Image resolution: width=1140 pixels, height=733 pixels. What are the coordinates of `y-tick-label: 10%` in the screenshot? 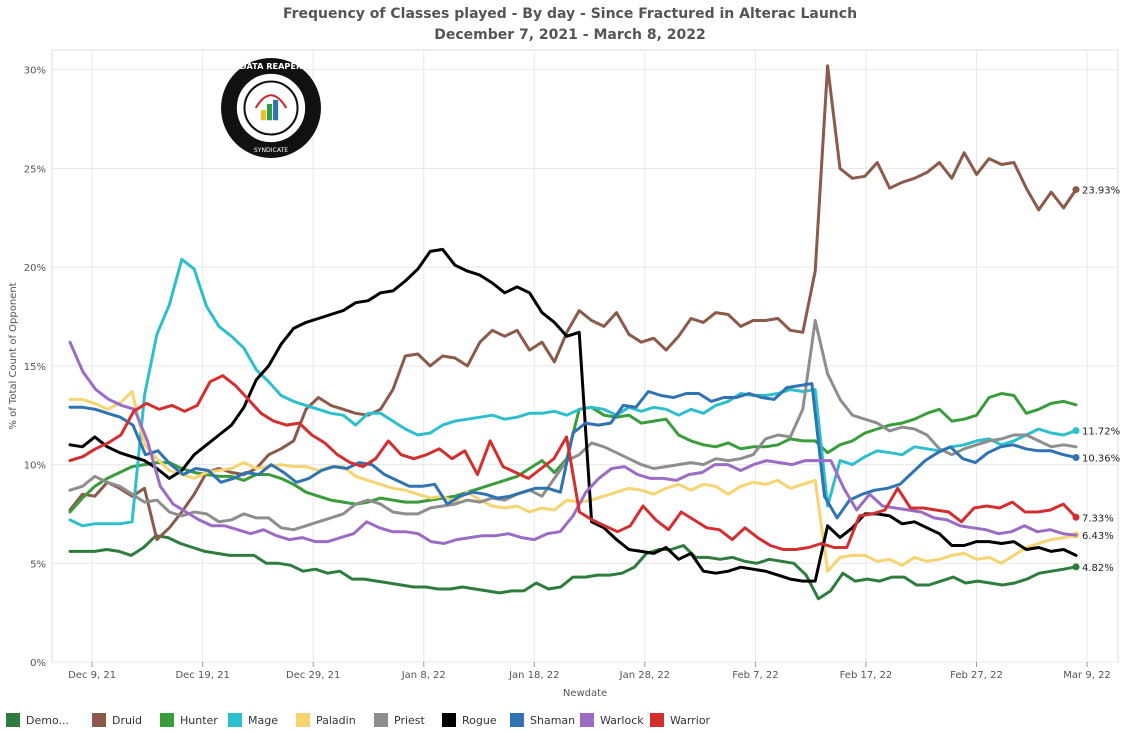 It's located at (35, 466).